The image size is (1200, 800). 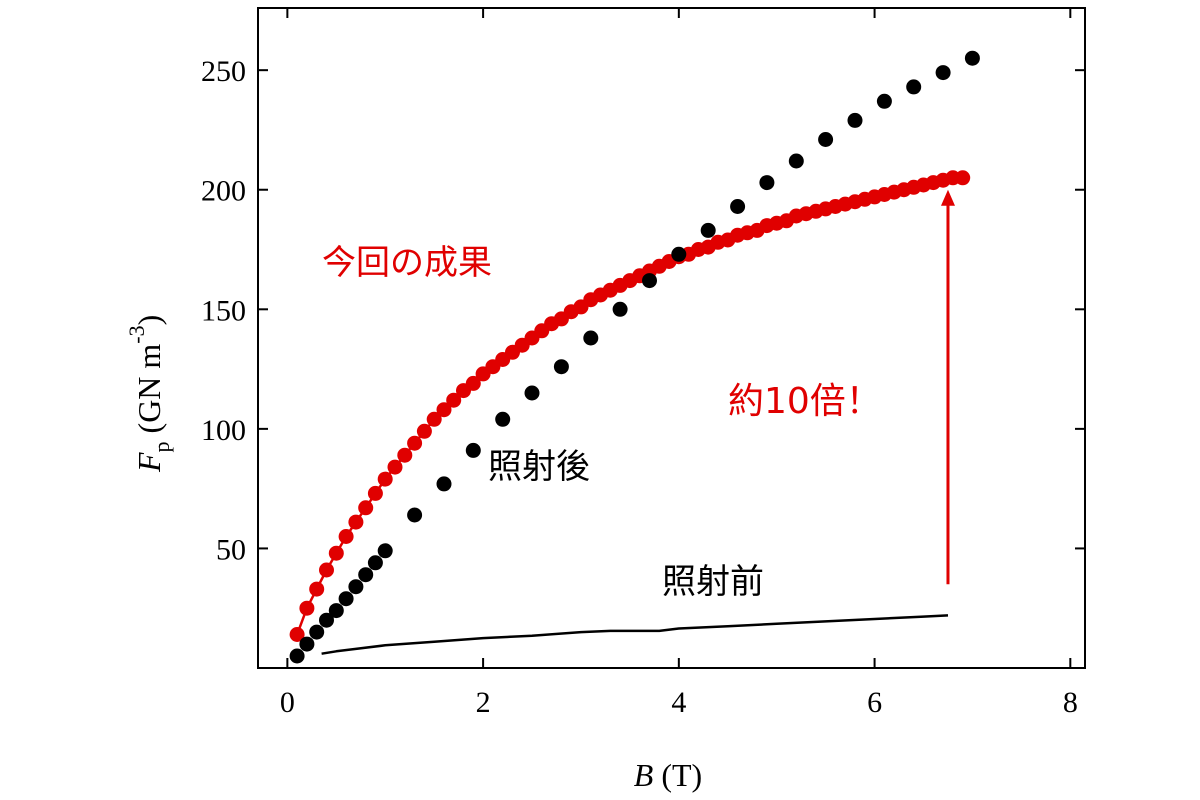 I want to click on increase-arrow-head, so click(x=947, y=197).